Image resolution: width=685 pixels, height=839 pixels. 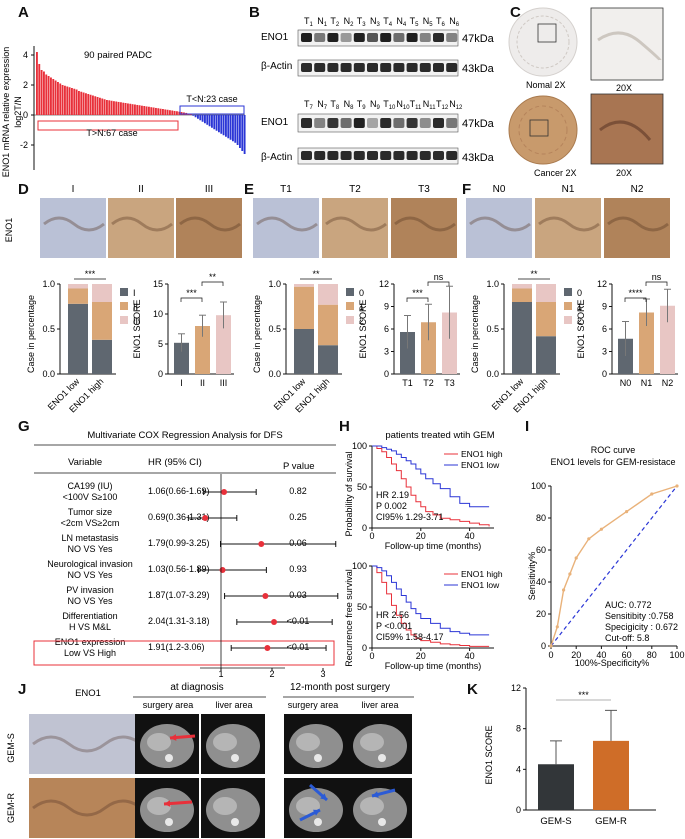 What do you see at coordinates (386, 307) in the screenshot?
I see `panel-e-score-ytick-label: 9` at bounding box center [386, 307].